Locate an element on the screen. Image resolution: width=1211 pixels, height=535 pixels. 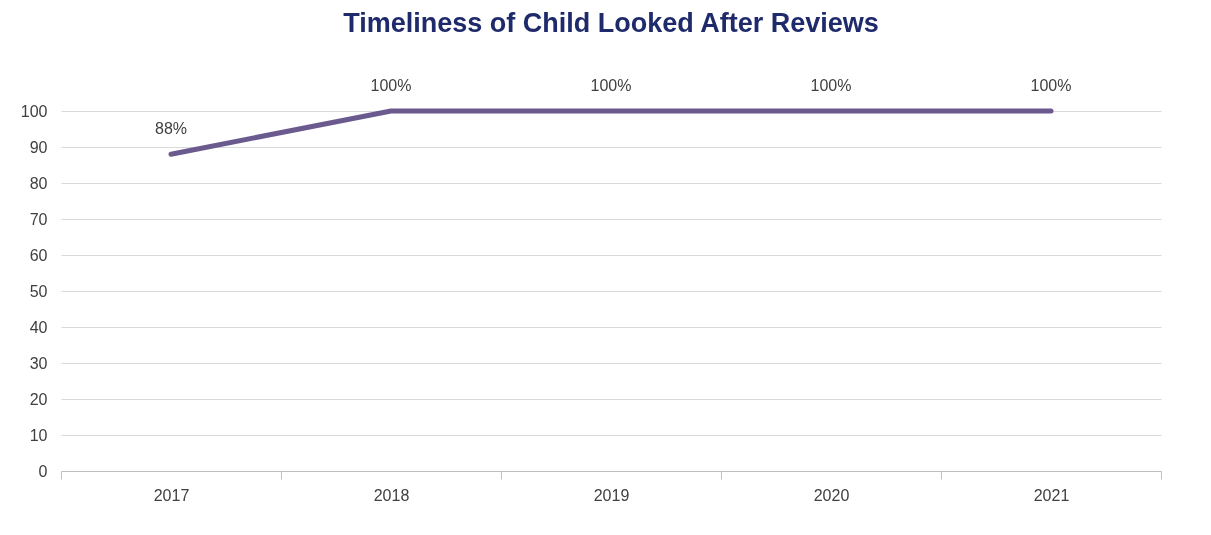
y-tick-label: 20 is located at coordinates (38, 399).